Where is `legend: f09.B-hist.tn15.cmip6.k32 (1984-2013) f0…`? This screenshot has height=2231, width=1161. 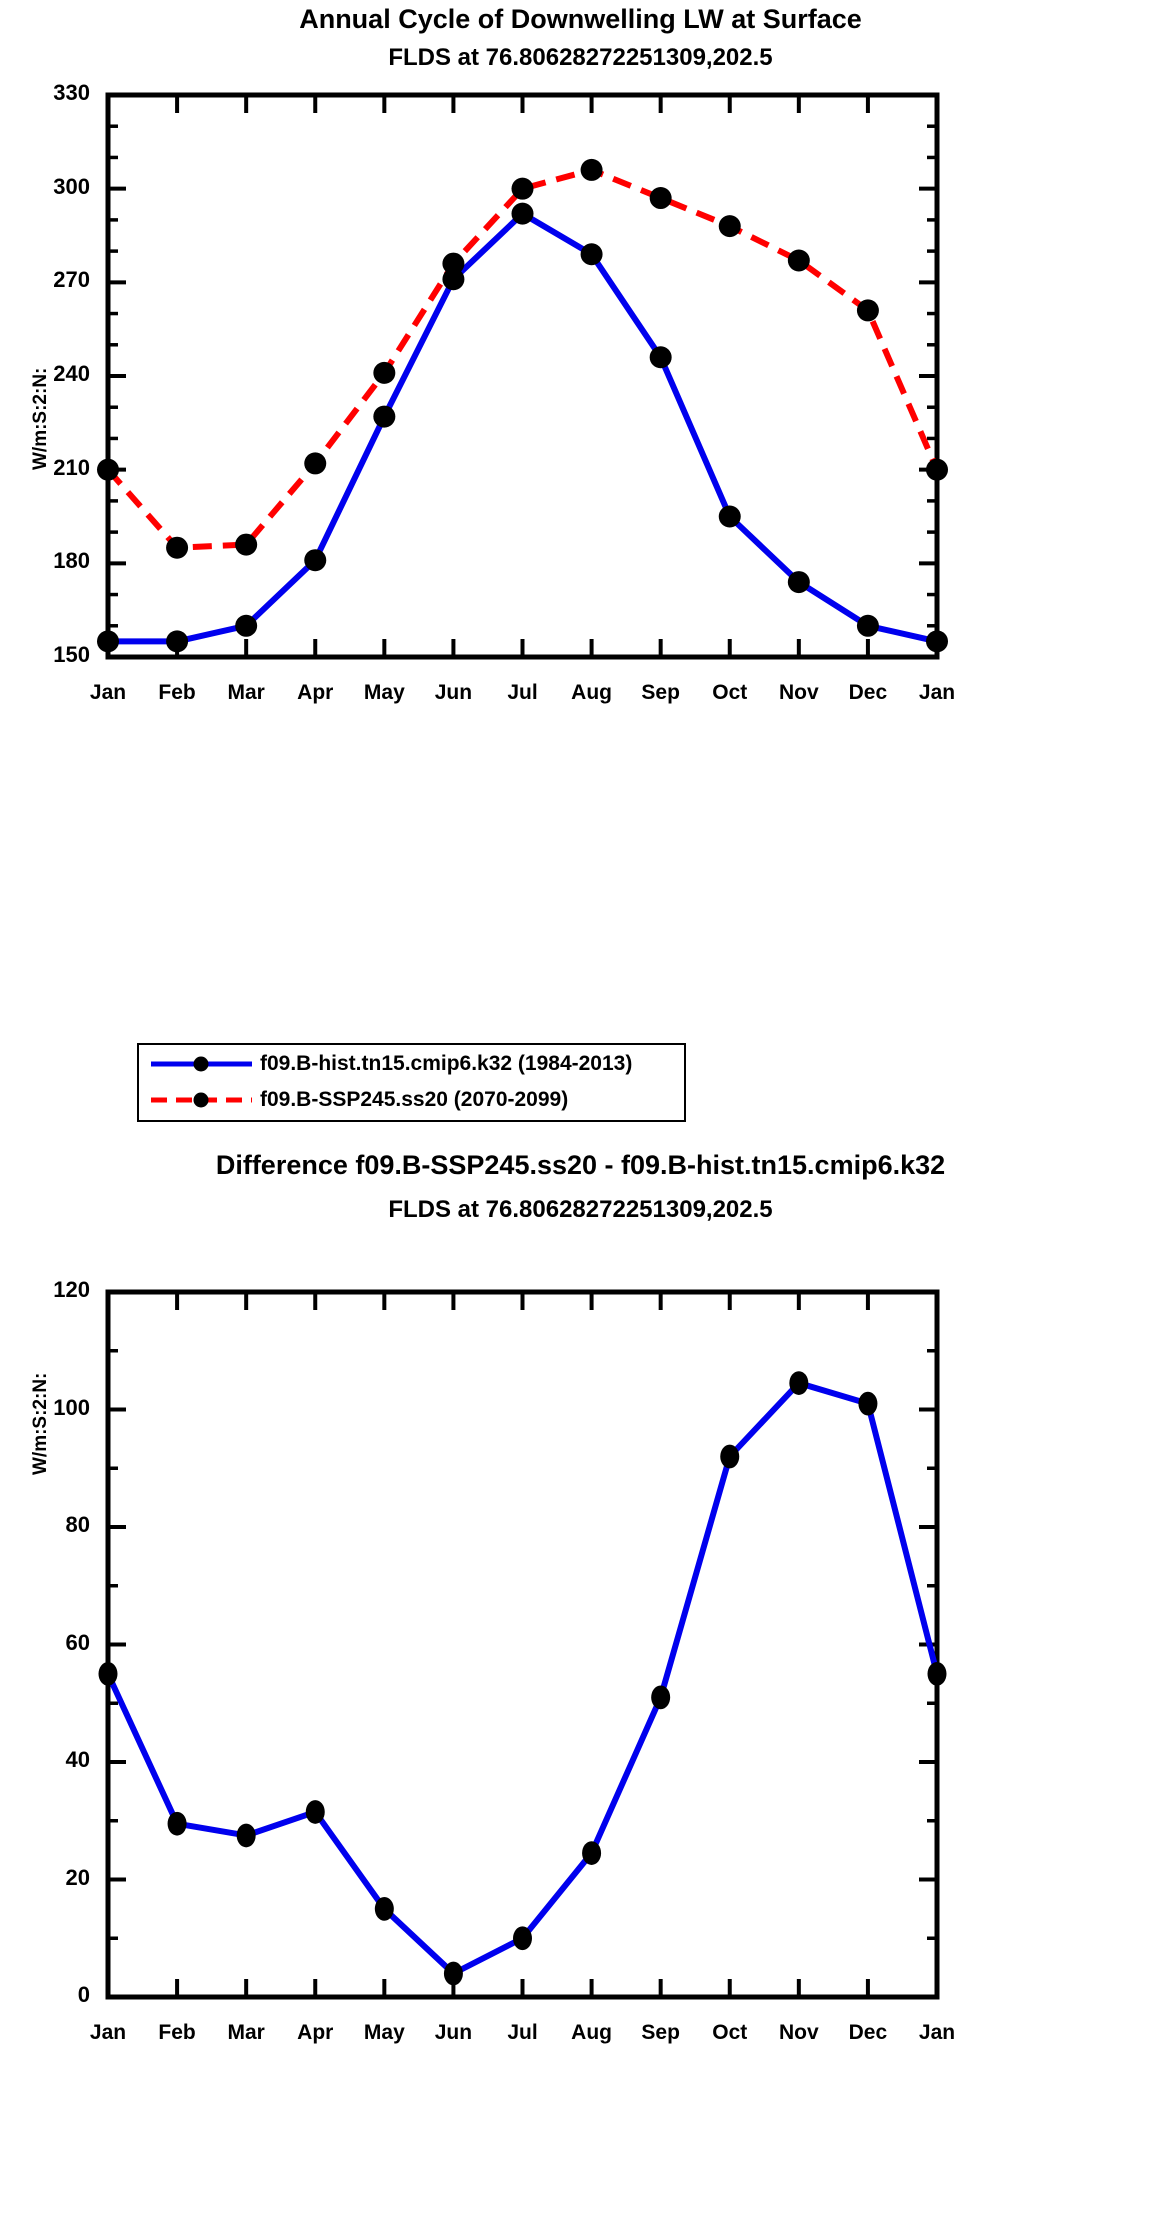
legend: f09.B-hist.tn15.cmip6.k32 (1984-2013) f0… is located at coordinates (411, 1082).